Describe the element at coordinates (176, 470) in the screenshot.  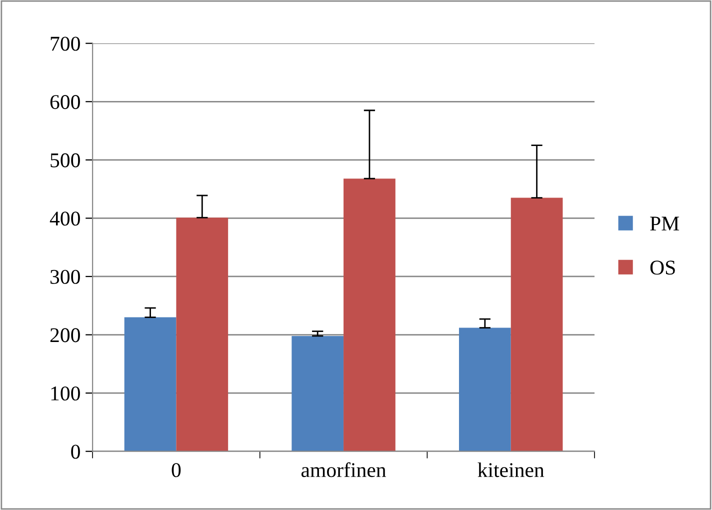
I see `x-tick-label: 0` at that location.